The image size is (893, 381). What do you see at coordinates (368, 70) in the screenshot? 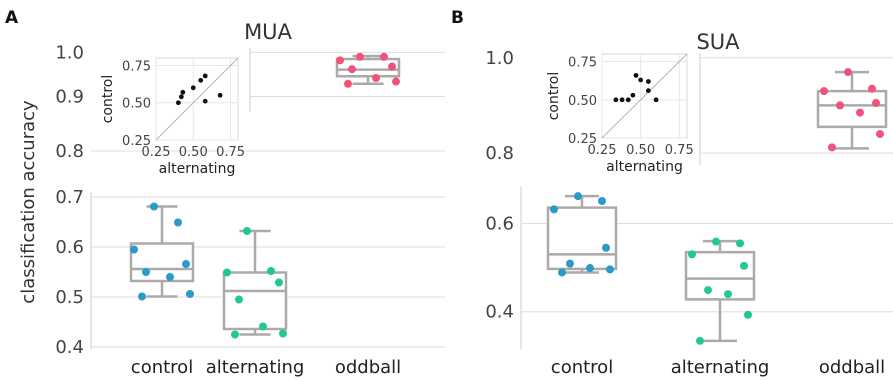
I see `box-oddball` at bounding box center [368, 70].